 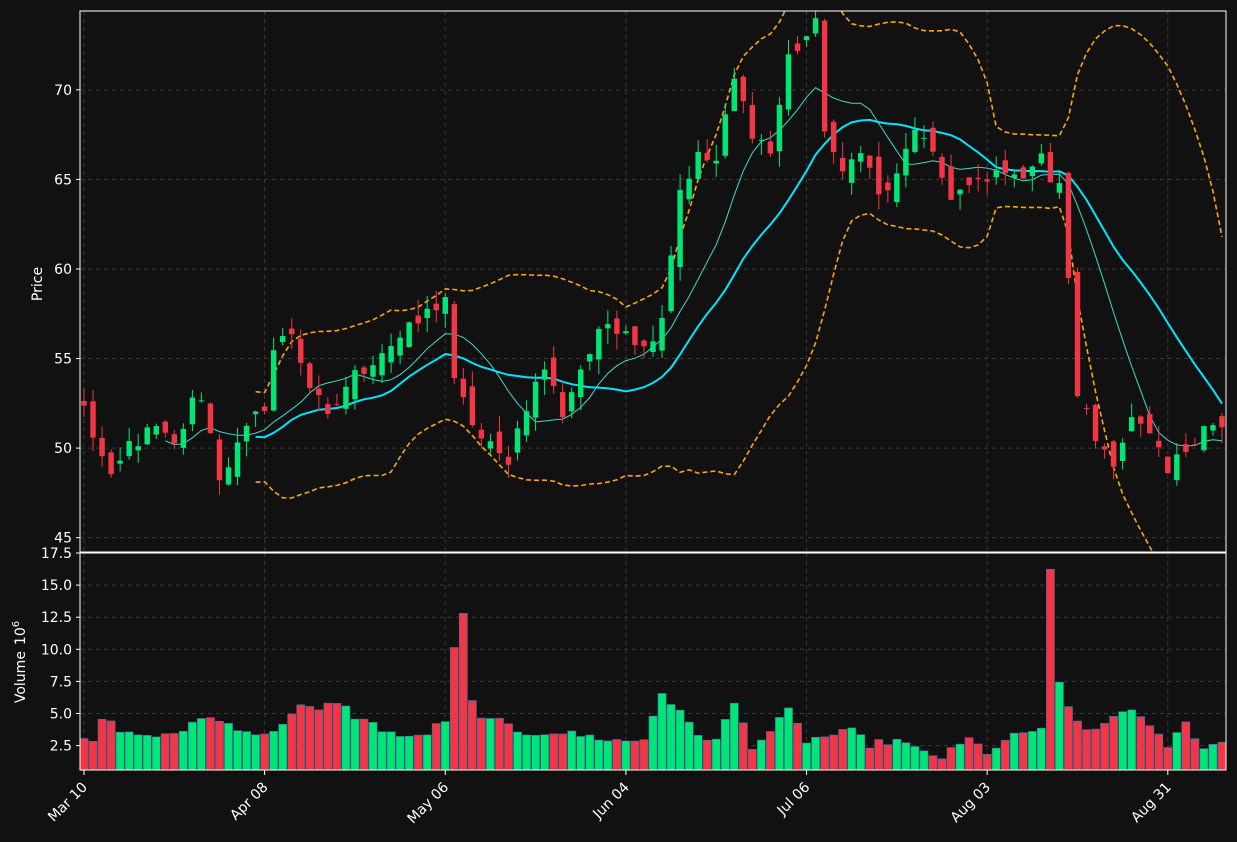 What do you see at coordinates (38, 284) in the screenshot?
I see `price-axis-label: Price` at bounding box center [38, 284].